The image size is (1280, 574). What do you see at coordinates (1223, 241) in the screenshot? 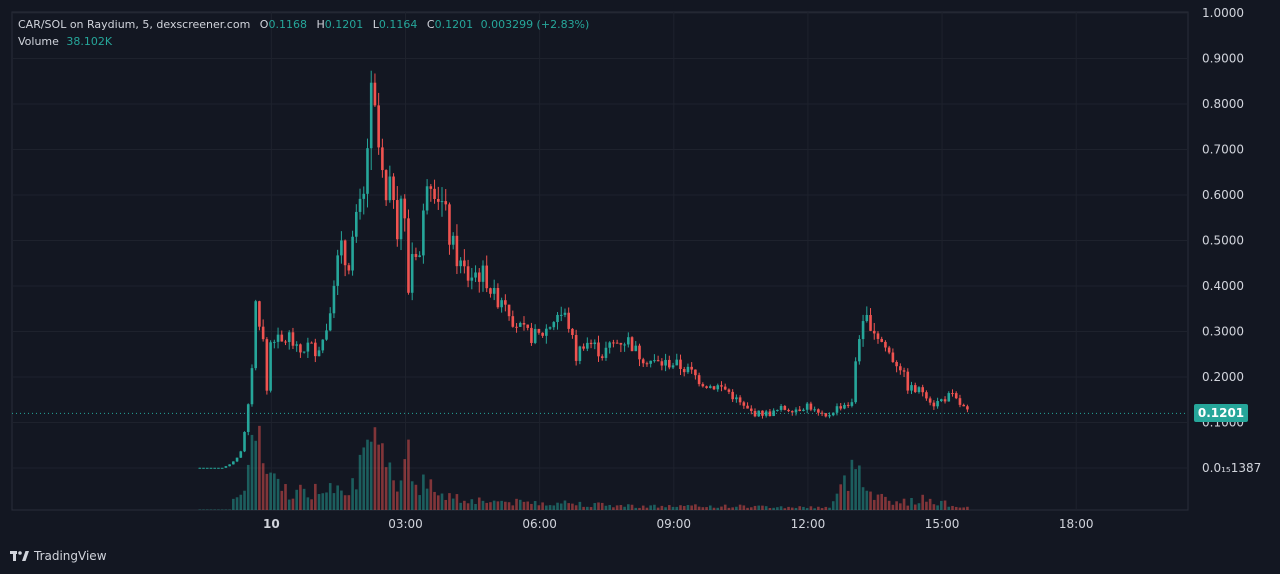
I see `y-tick-label: 0.5000` at bounding box center [1223, 241].